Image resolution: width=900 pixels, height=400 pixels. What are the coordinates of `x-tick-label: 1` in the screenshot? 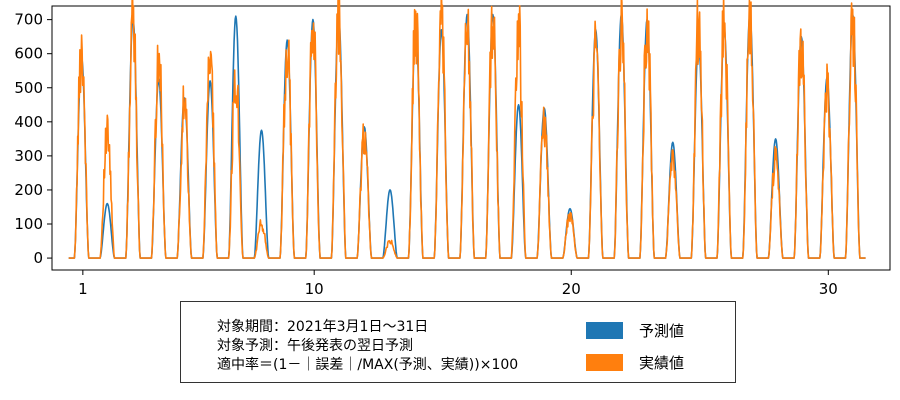 It's located at (83, 289).